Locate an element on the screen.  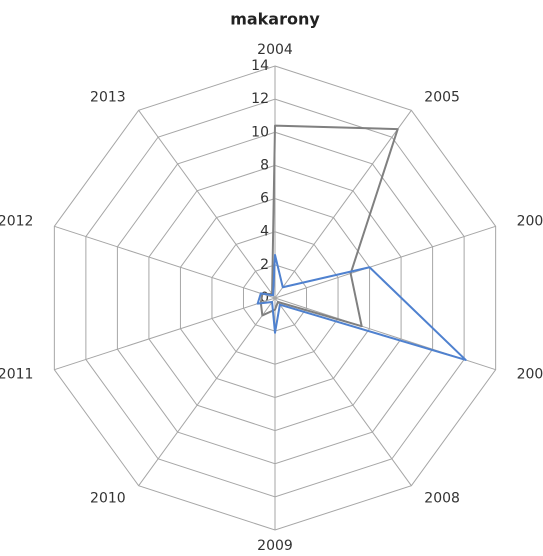
category-label: 2004 is located at coordinates (275, 50).